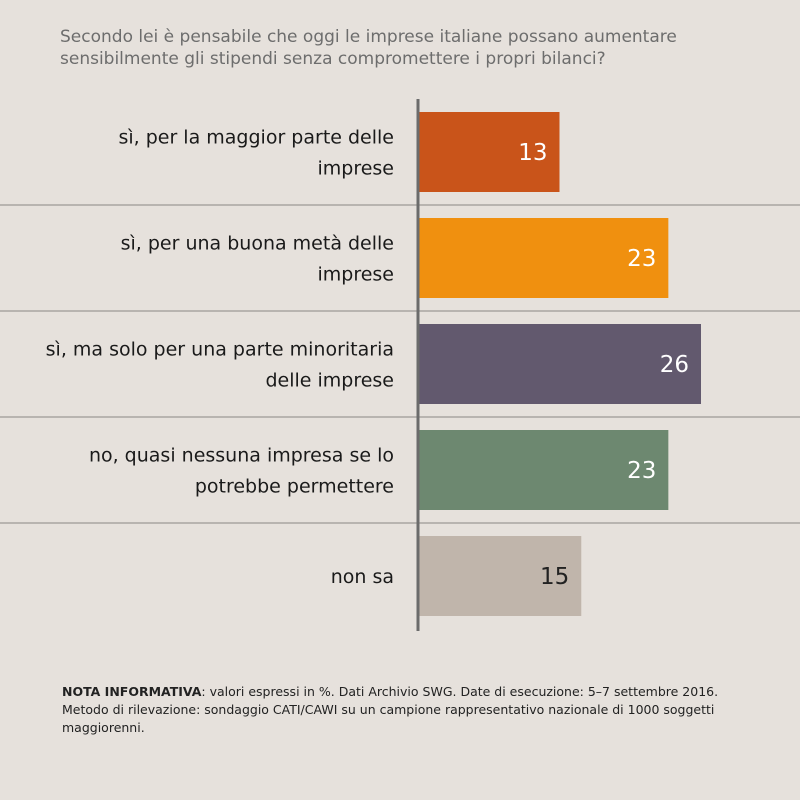 The width and height of the screenshot is (800, 800). I want to click on category-label: no, quasi nessuna impresa se lo, so click(241, 456).